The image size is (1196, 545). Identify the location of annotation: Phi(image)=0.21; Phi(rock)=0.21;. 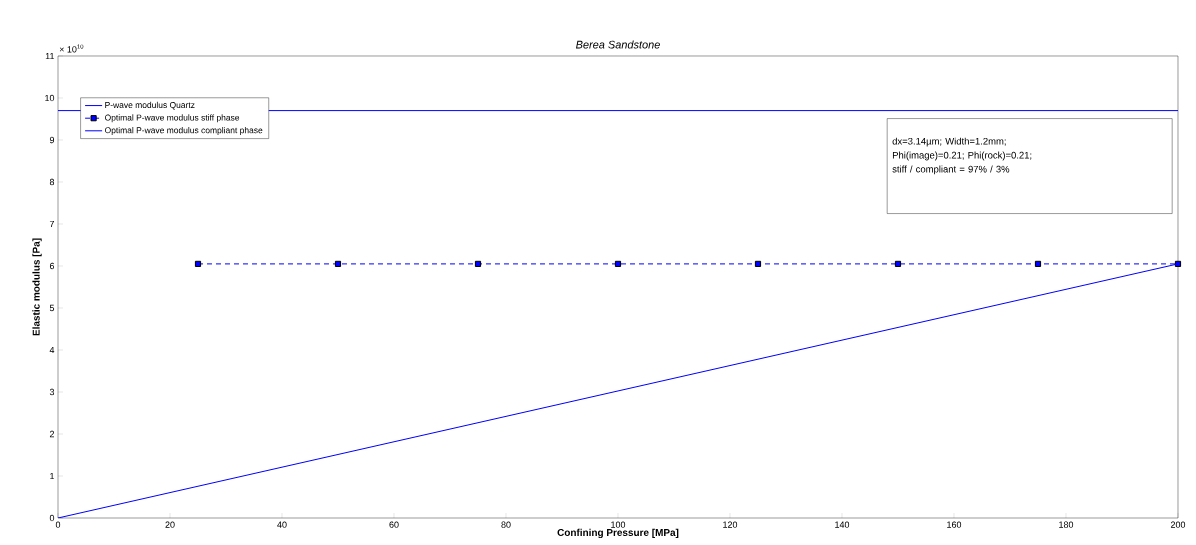
(962, 156).